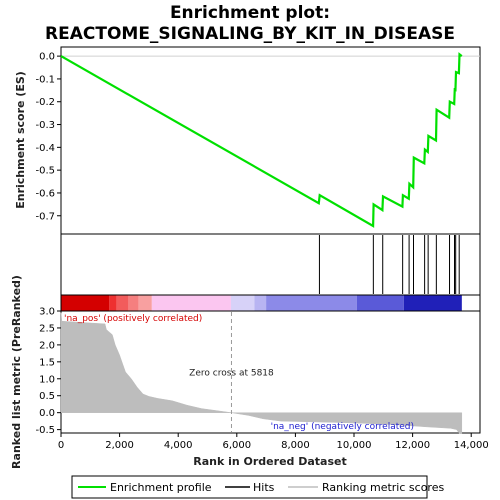 The width and height of the screenshot is (500, 500). What do you see at coordinates (45, 102) in the screenshot?
I see `es-y-tick-label: -0.2` at bounding box center [45, 102].